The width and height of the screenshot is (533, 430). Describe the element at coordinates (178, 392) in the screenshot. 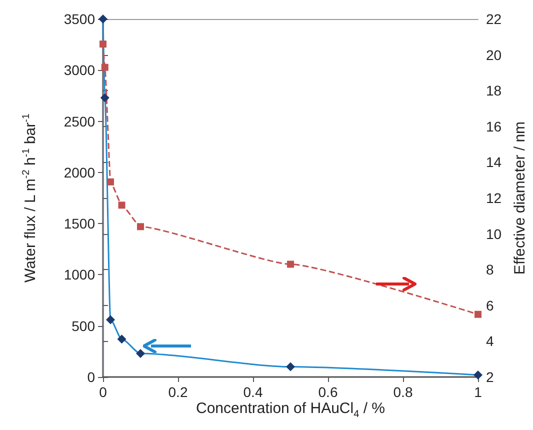

I see `x-tick-label: 0.2` at that location.